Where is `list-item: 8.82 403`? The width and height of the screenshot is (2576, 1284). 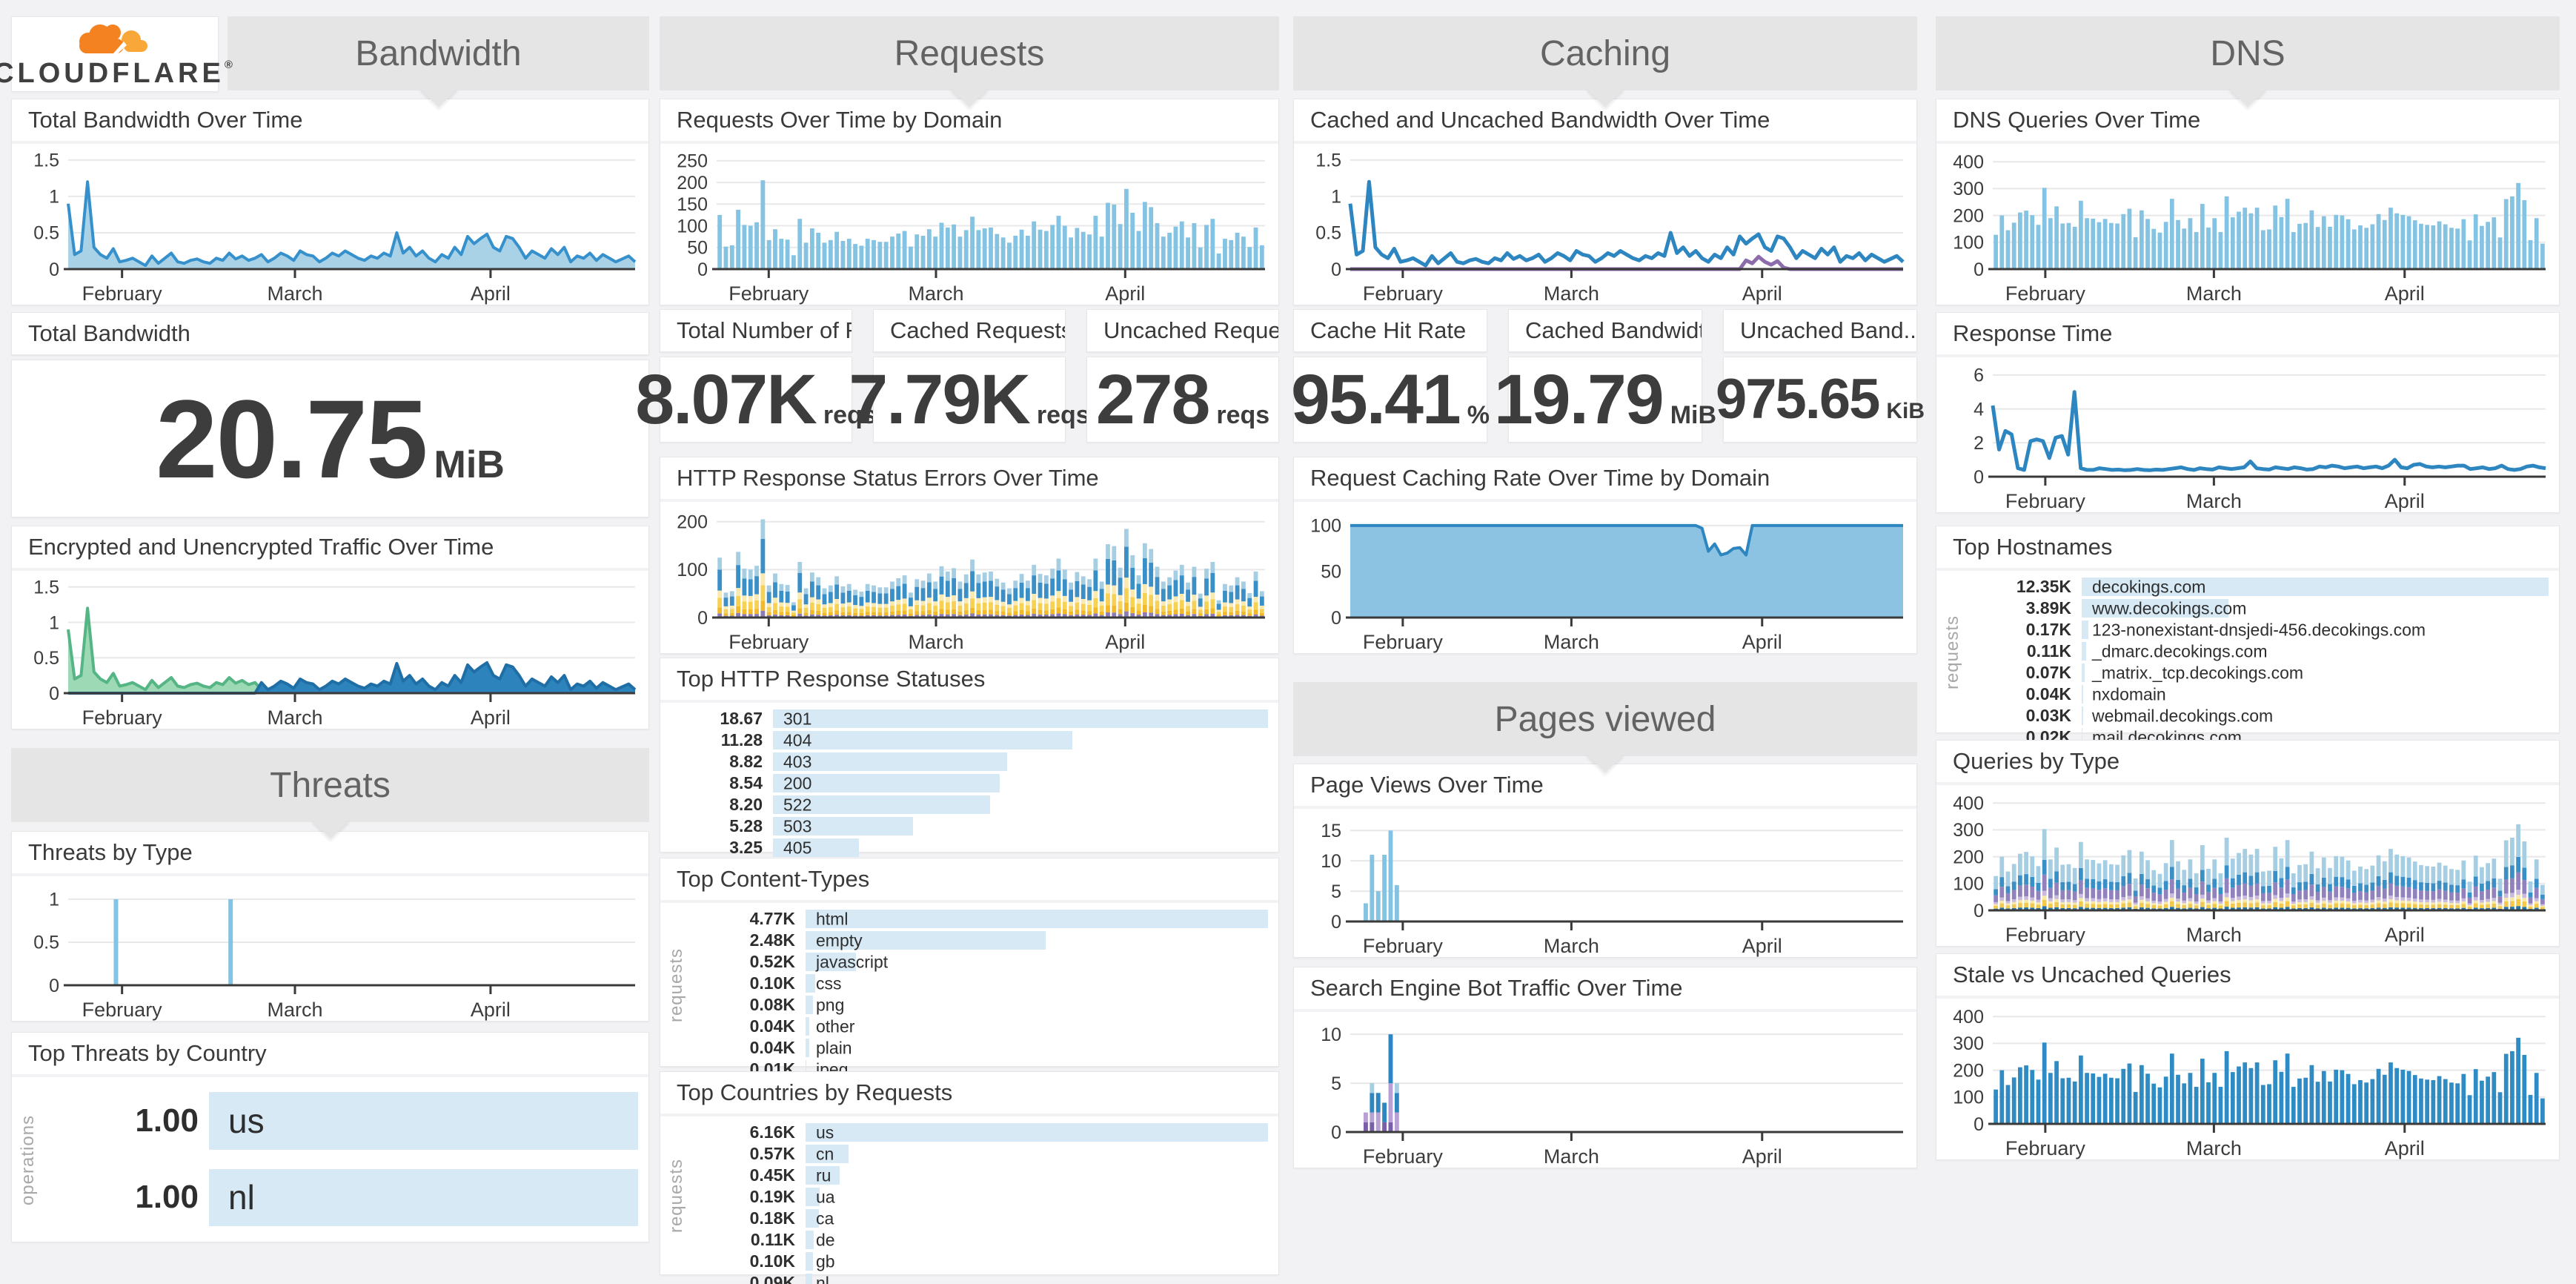 list-item: 8.82 403 is located at coordinates (967, 762).